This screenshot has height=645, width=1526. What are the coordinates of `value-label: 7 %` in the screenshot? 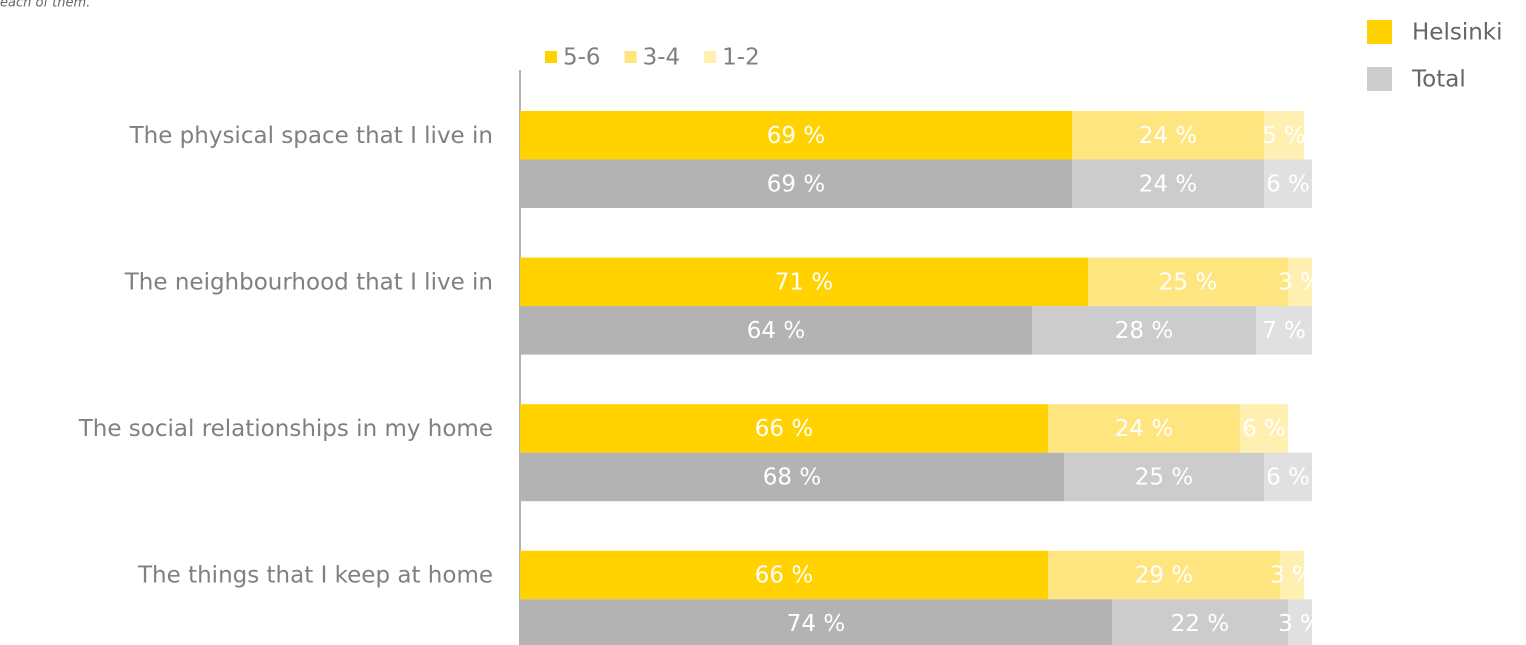 It's located at (1284, 331).